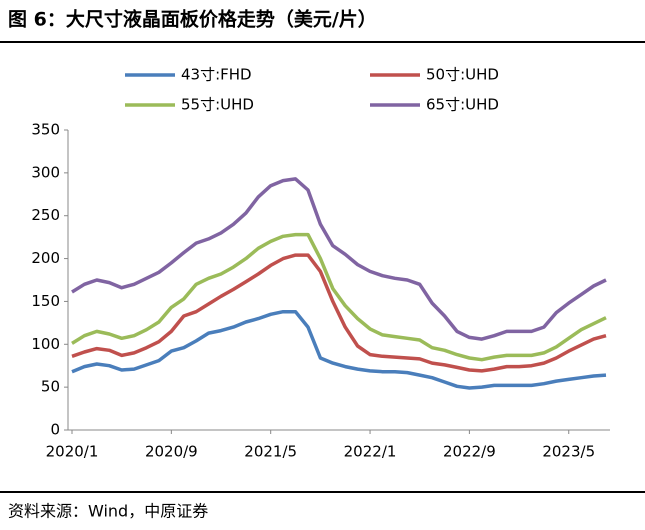 This screenshot has width=645, height=530. What do you see at coordinates (45, 258) in the screenshot?
I see `y-tick-label: 200` at bounding box center [45, 258].